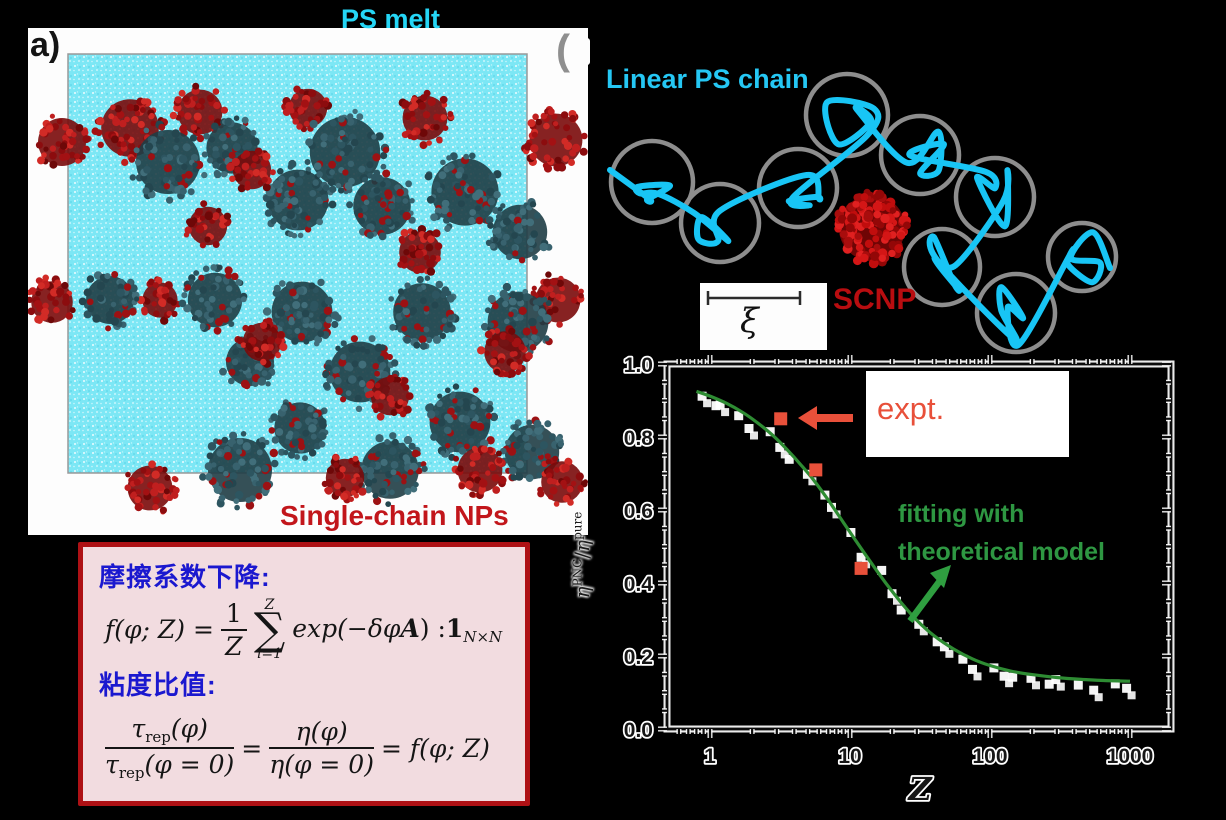 The height and width of the screenshot is (820, 1226). Describe the element at coordinates (961, 514) in the screenshot. I see `fit-annotation-line1: fitting with` at that location.